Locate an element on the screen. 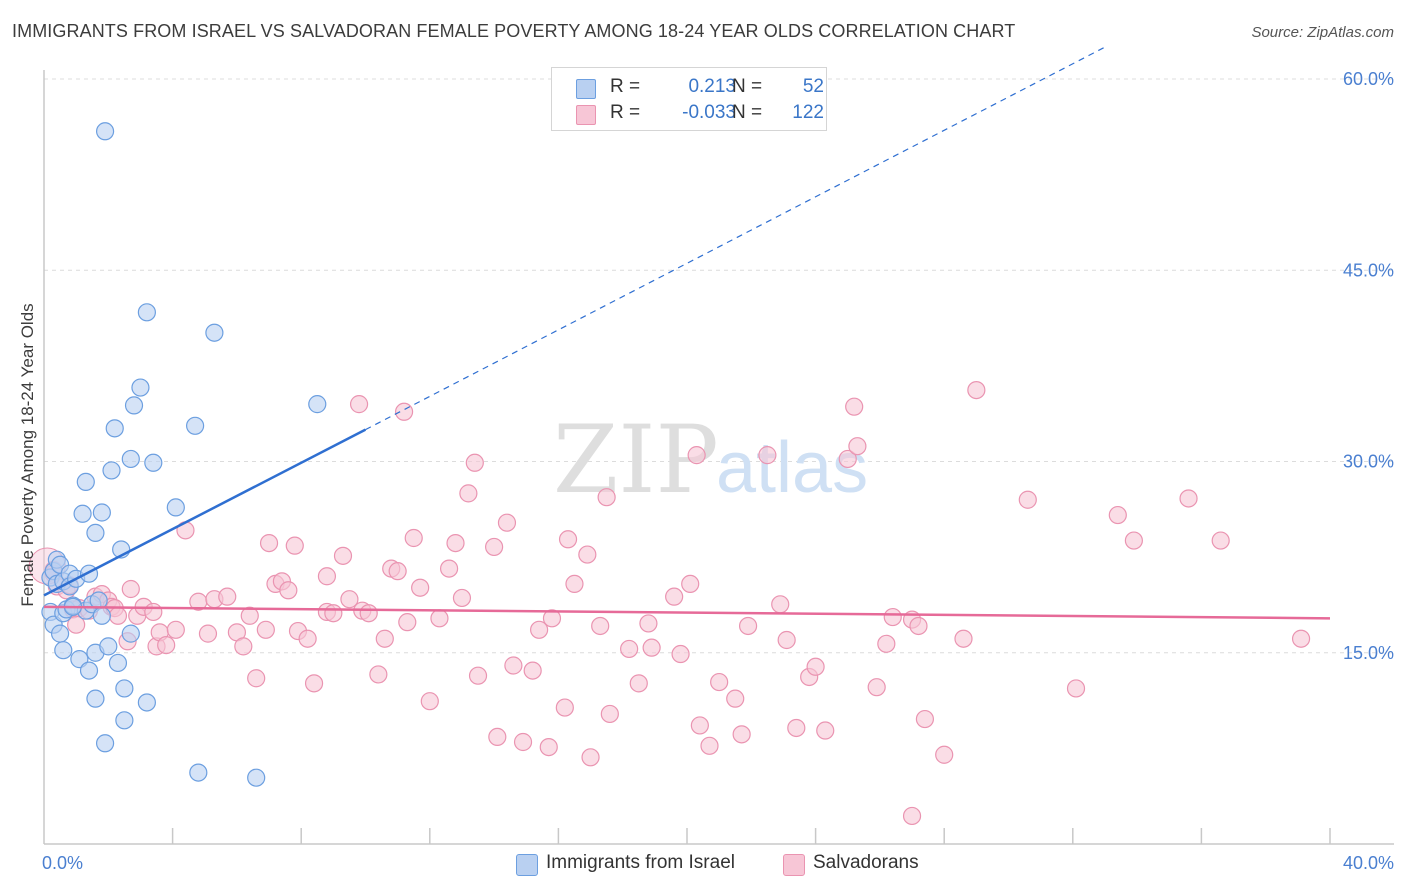  legend-n-label: N = is located at coordinates (747, 112).